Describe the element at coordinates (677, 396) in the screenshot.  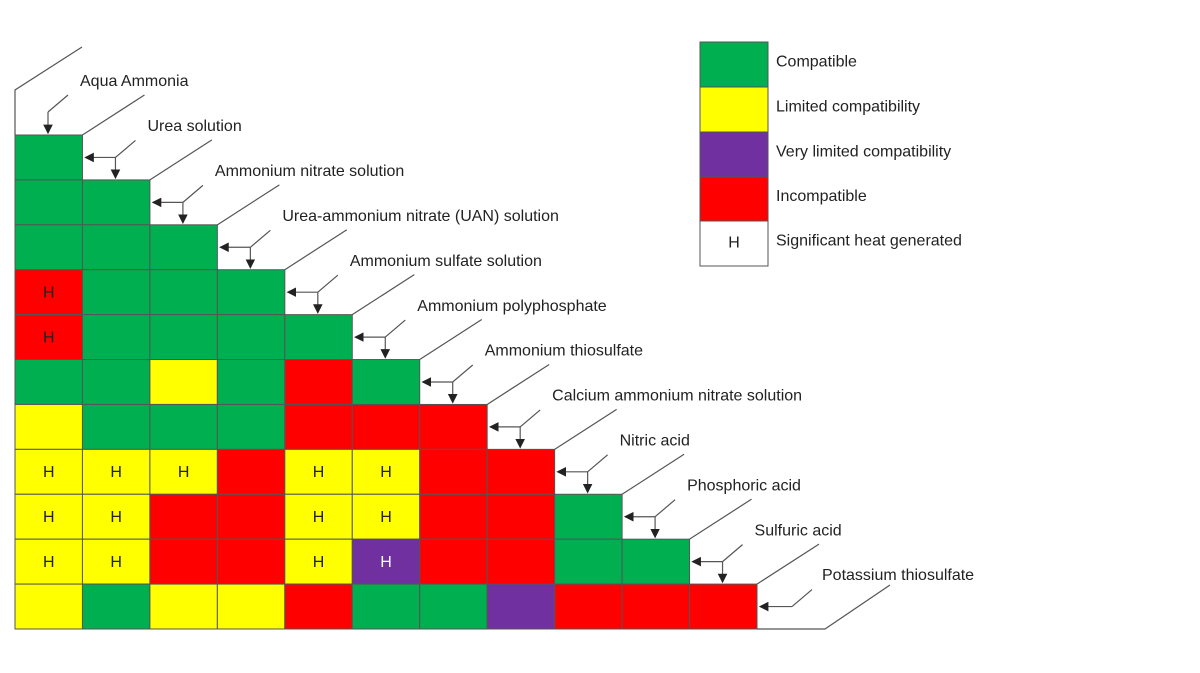
I see `row-label: Calcium ammonium nitrate solution` at that location.